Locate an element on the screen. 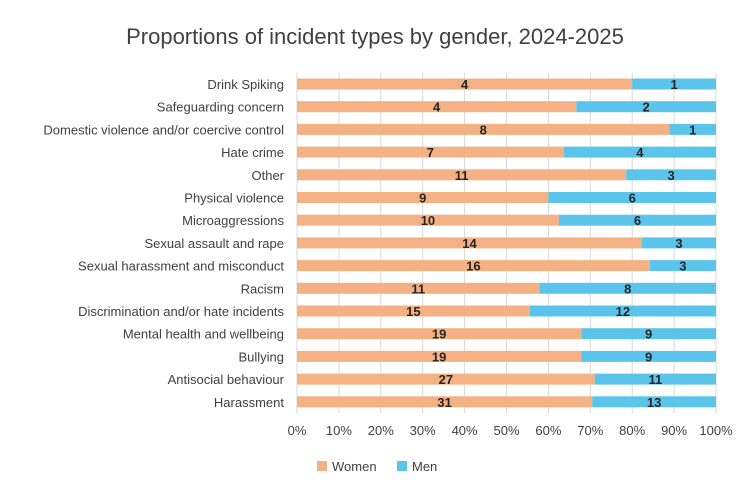  category-label: Racism is located at coordinates (262, 288).